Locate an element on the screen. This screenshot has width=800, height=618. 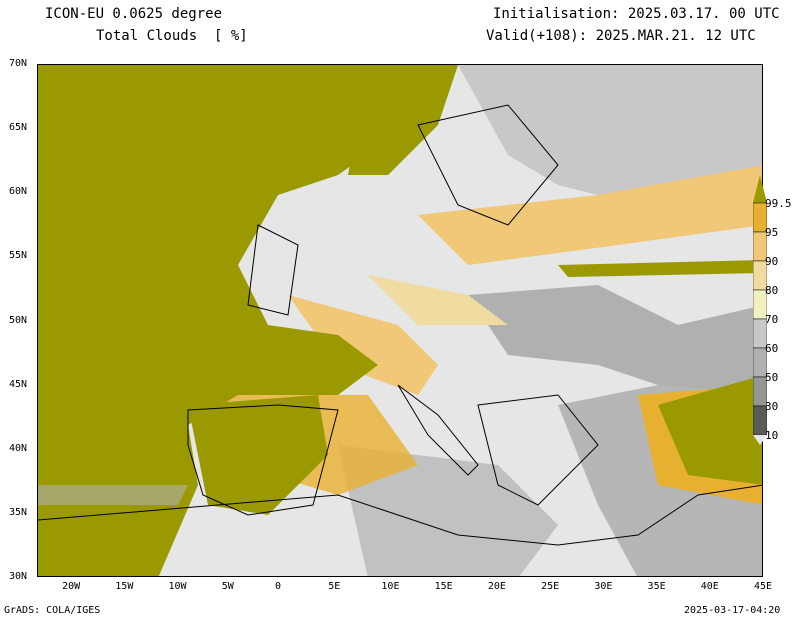
lon-tick-label: 15E is located at coordinates (443, 586).